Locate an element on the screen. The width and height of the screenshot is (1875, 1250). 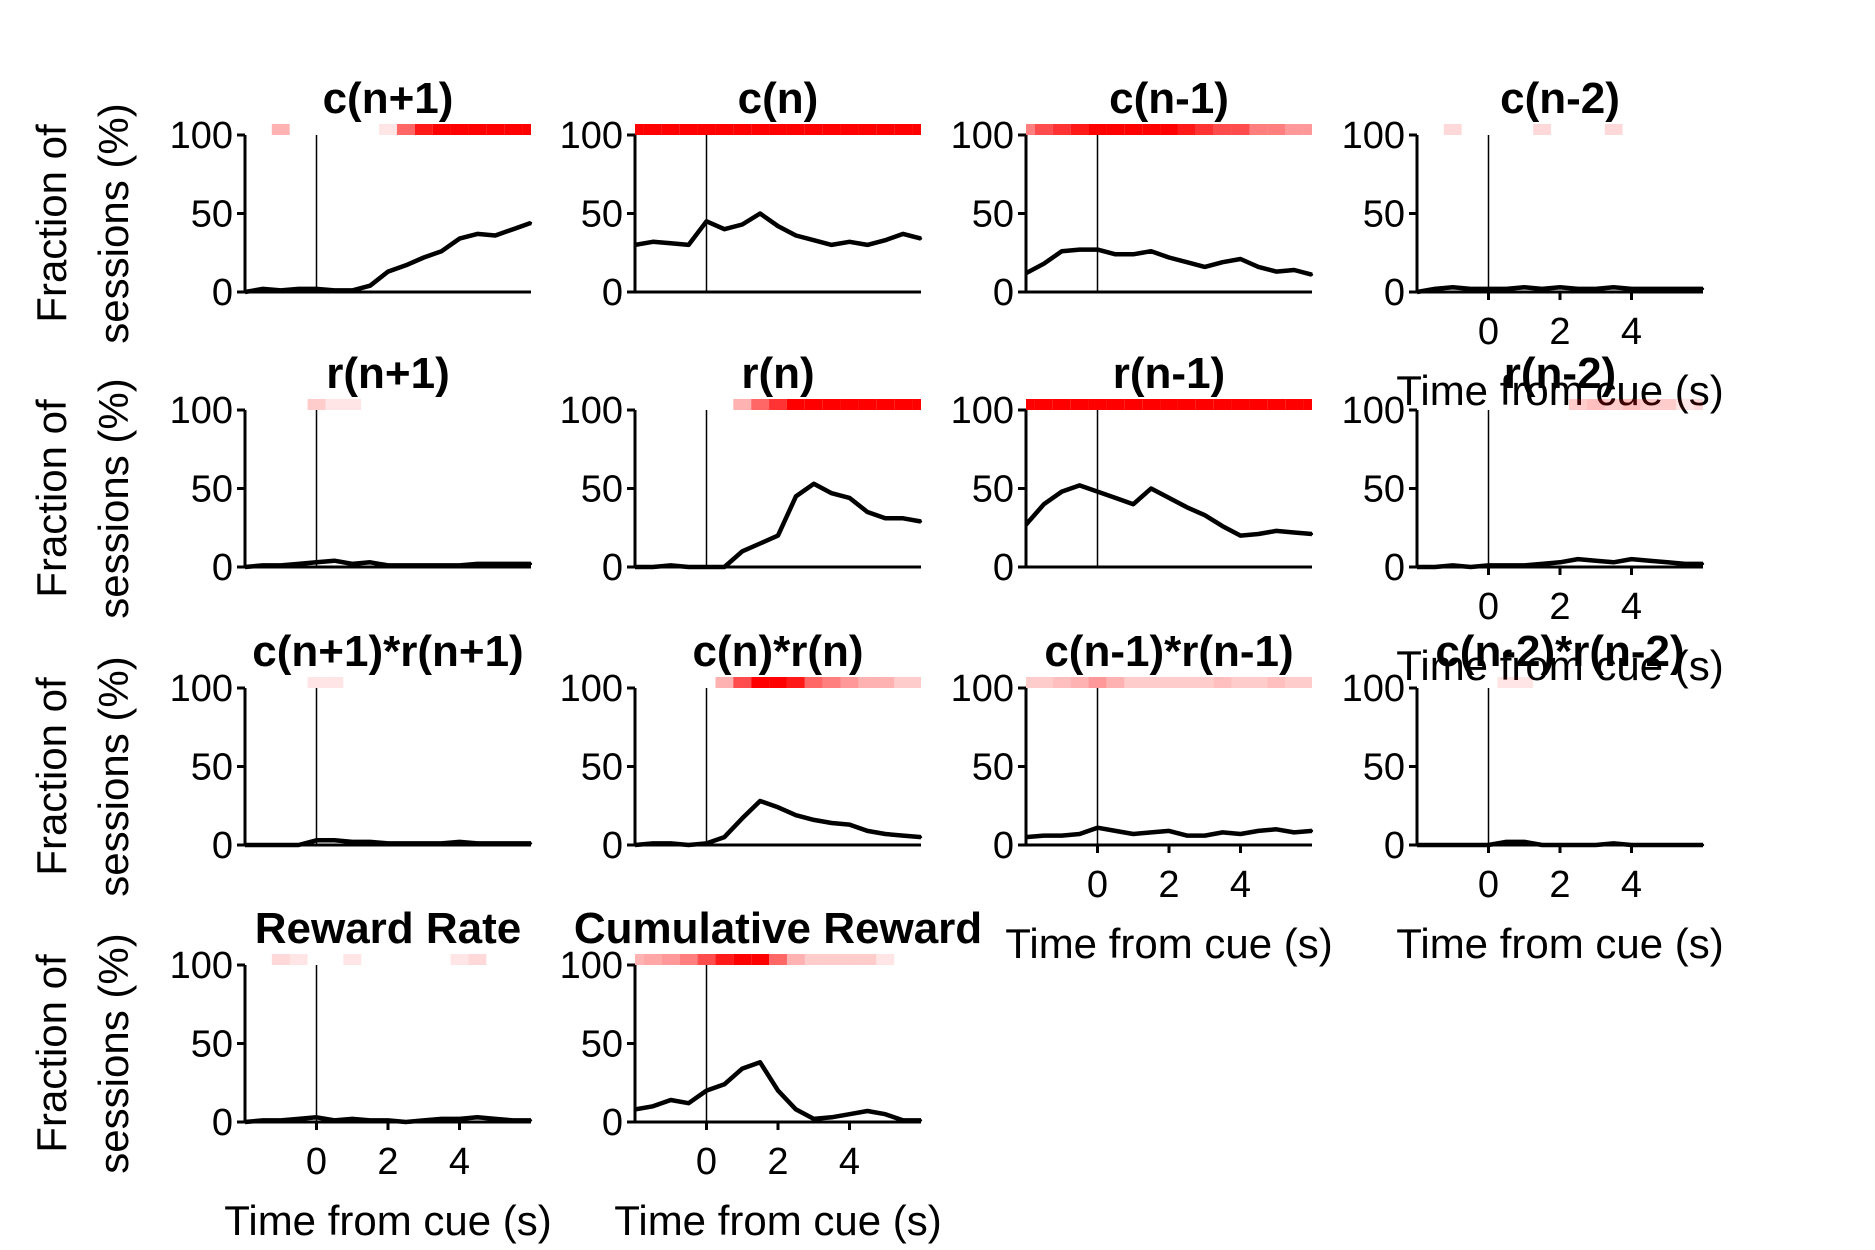
y-axis-label-line2: sessions (%) is located at coordinates (113, 498).